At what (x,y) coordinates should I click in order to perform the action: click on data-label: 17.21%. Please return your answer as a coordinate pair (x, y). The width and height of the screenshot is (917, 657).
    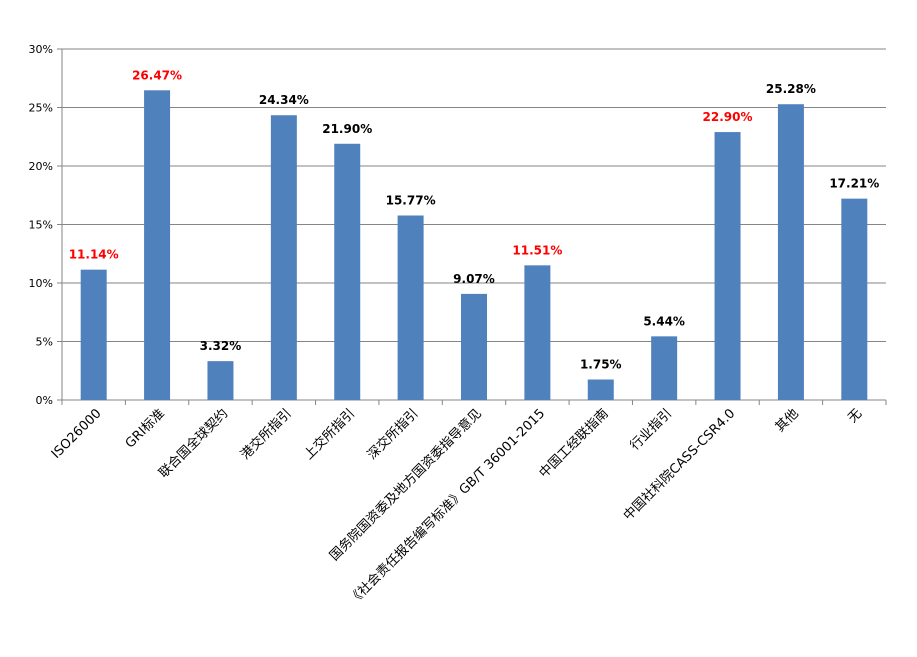
    Looking at the image, I should click on (854, 184).